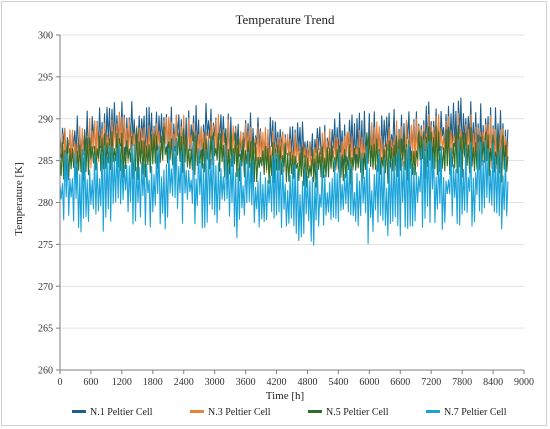 The width and height of the screenshot is (550, 429). What do you see at coordinates (45, 119) in the screenshot?
I see `y-tick-label: 290` at bounding box center [45, 119].